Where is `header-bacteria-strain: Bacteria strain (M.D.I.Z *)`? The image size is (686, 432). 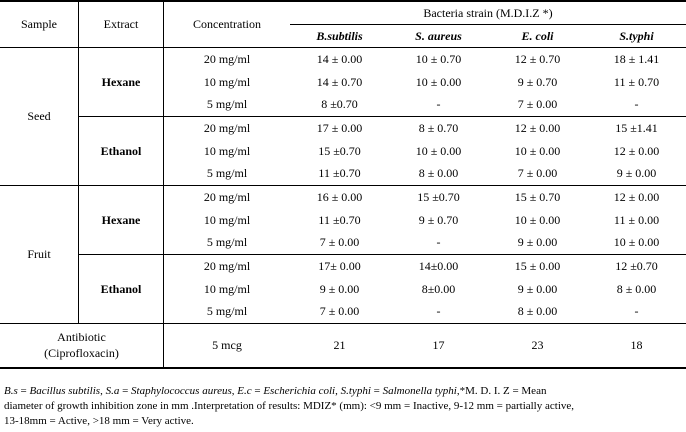 header-bacteria-strain: Bacteria strain (M.D.I.Z *) is located at coordinates (488, 12).